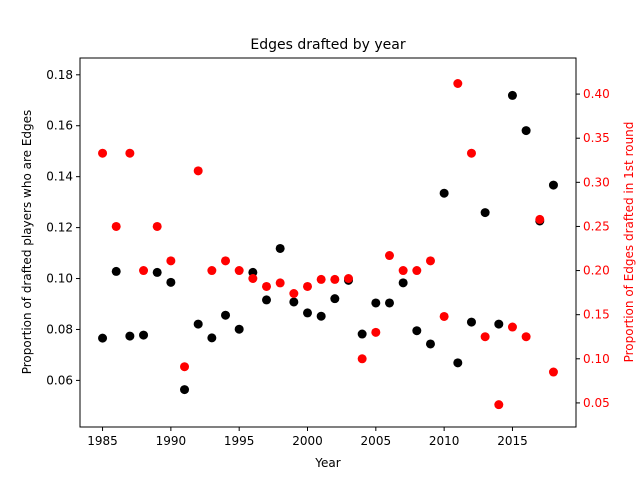 The width and height of the screenshot is (640, 480). Describe the element at coordinates (327, 45) in the screenshot. I see `chart-title: Edges drafted by year` at that location.